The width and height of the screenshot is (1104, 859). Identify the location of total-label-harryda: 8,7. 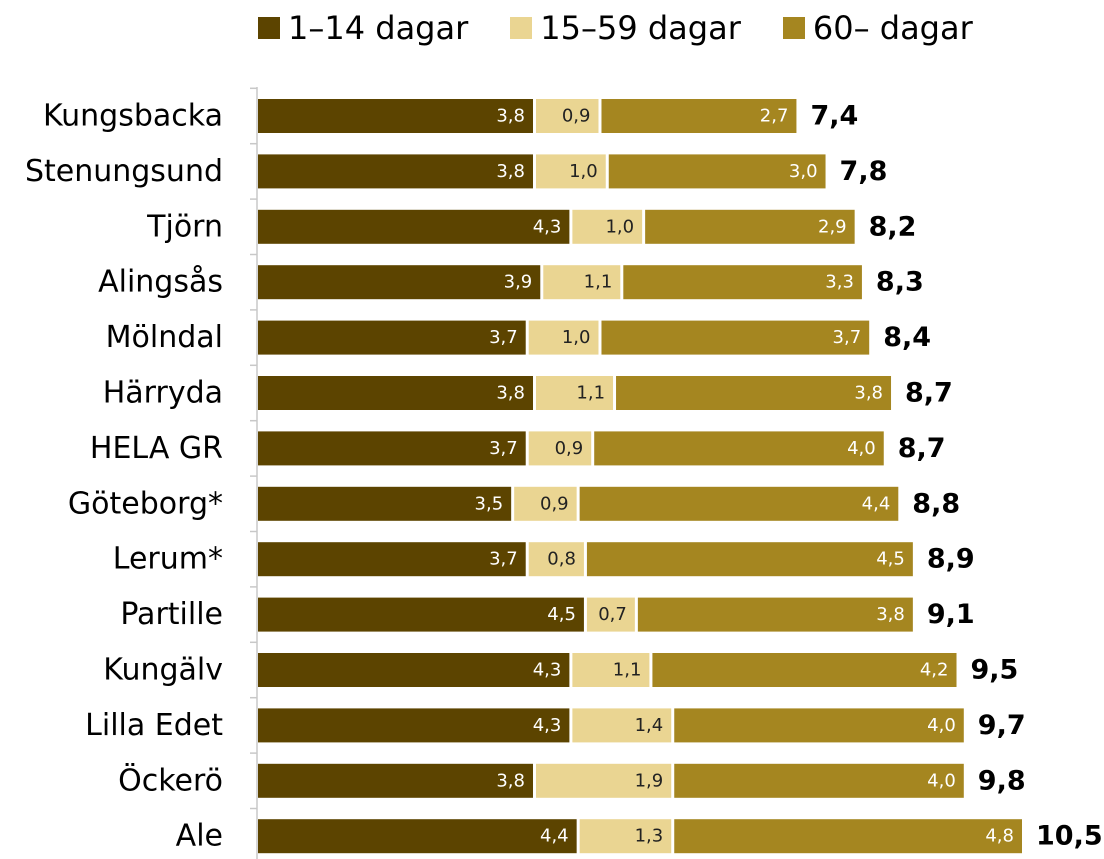
(929, 393).